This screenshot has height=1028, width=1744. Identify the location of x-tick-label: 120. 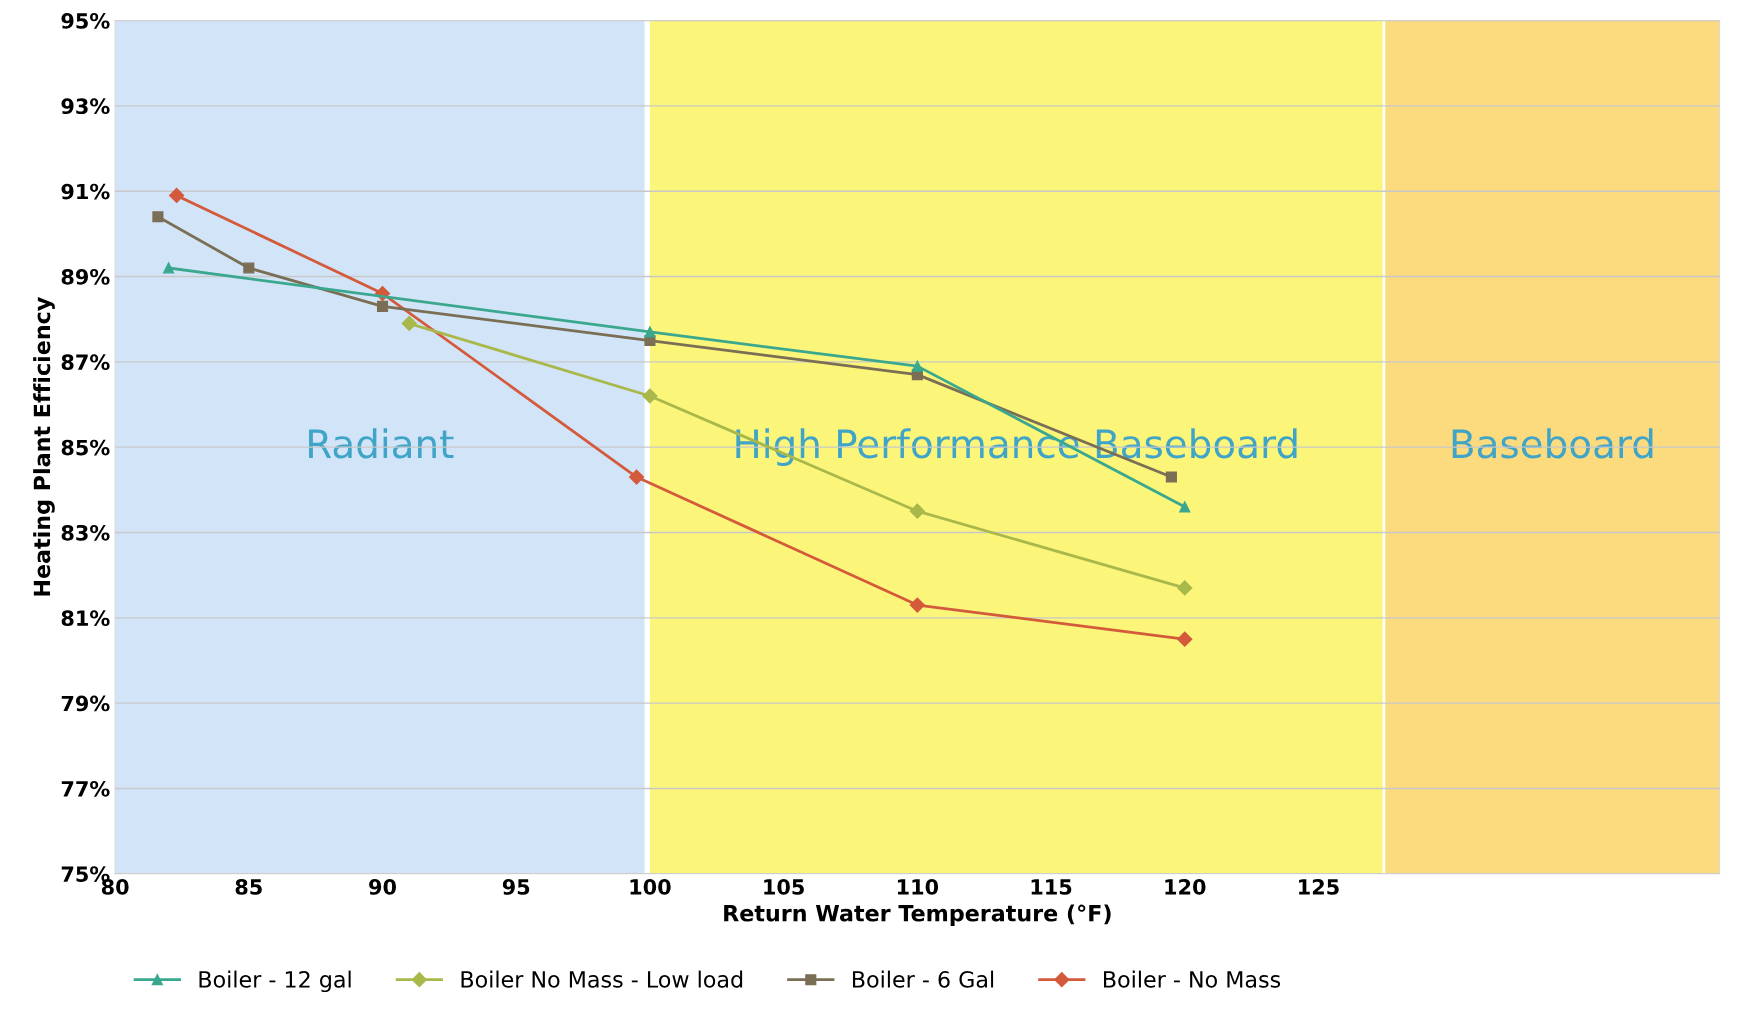
(1185, 887).